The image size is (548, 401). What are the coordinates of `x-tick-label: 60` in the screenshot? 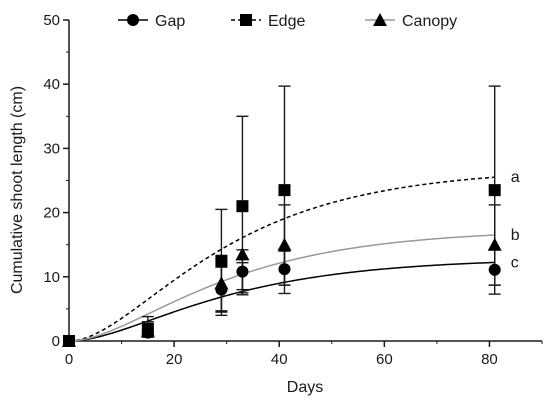 It's located at (384, 359).